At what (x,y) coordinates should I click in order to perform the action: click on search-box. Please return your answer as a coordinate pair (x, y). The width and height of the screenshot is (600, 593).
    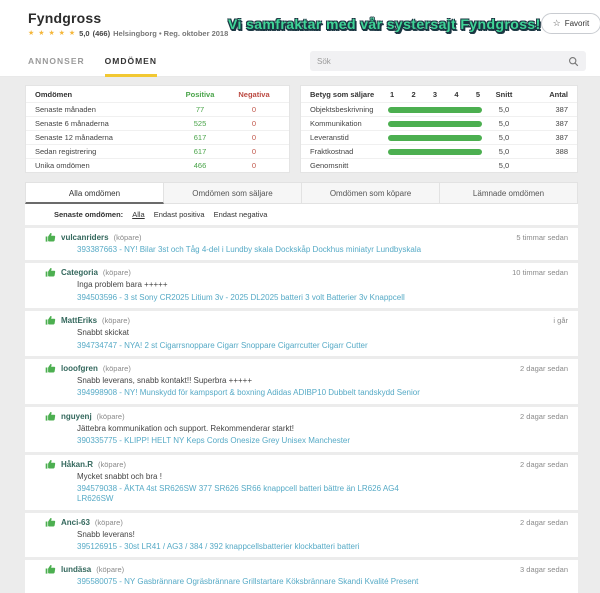
    Looking at the image, I should click on (448, 61).